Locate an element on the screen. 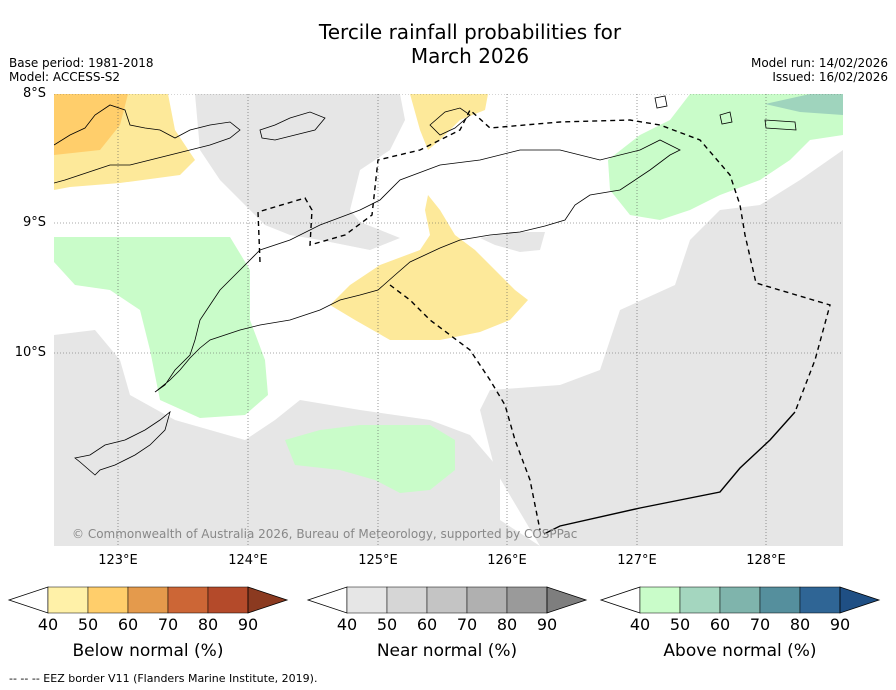  colorbar-above is located at coordinates (740, 600).